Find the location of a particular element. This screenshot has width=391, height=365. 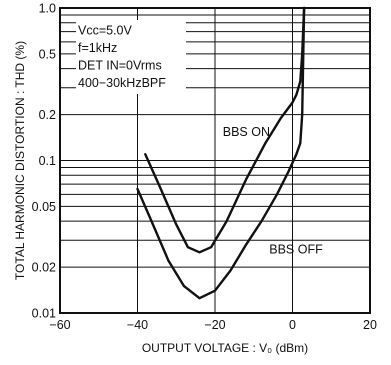

y-tick-label: 0.05 is located at coordinates (44, 207).